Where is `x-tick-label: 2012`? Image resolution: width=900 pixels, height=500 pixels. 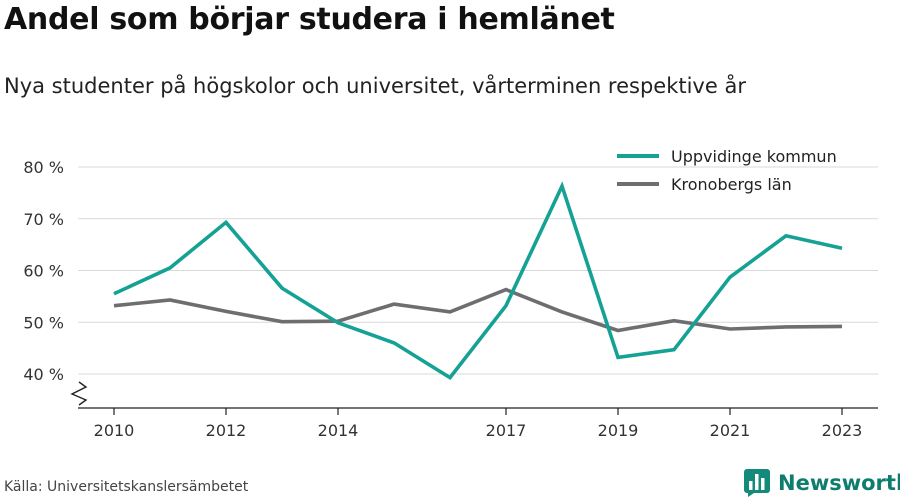 x-tick-label: 2012 is located at coordinates (226, 430).